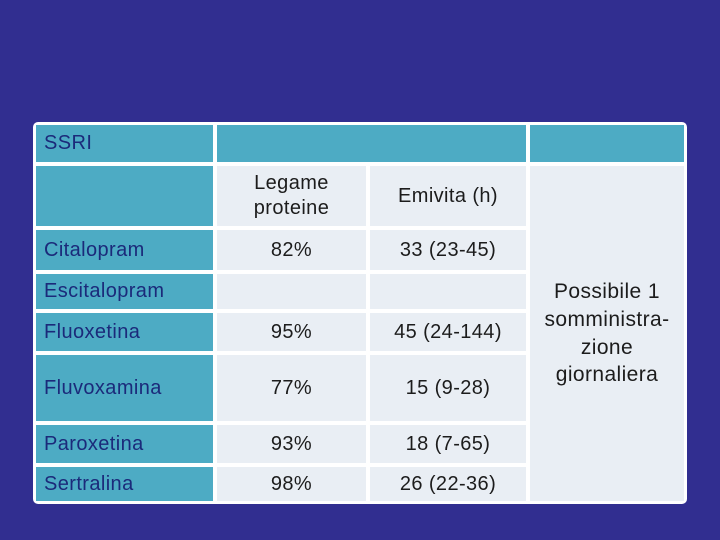 This screenshot has height=540, width=720. What do you see at coordinates (124, 484) in the screenshot?
I see `drug-name-cell: Sertralina` at bounding box center [124, 484].